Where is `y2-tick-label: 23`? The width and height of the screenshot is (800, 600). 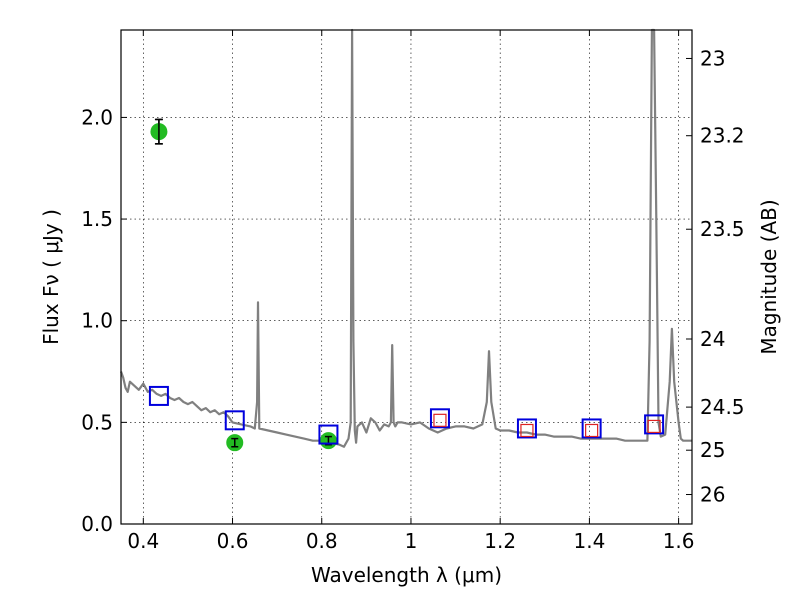 y2-tick-label: 23 is located at coordinates (712, 58).